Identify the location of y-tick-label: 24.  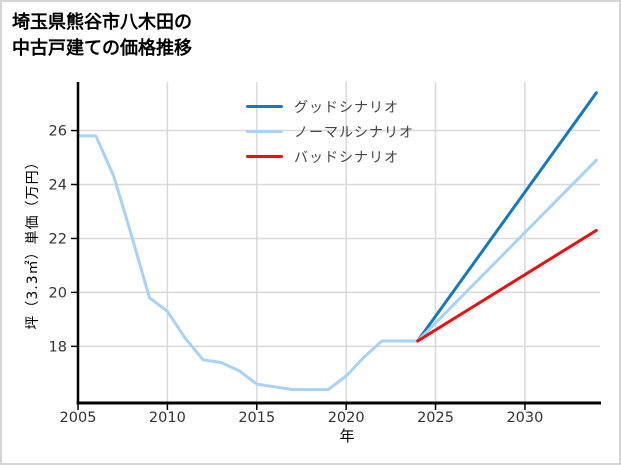
(58, 186).